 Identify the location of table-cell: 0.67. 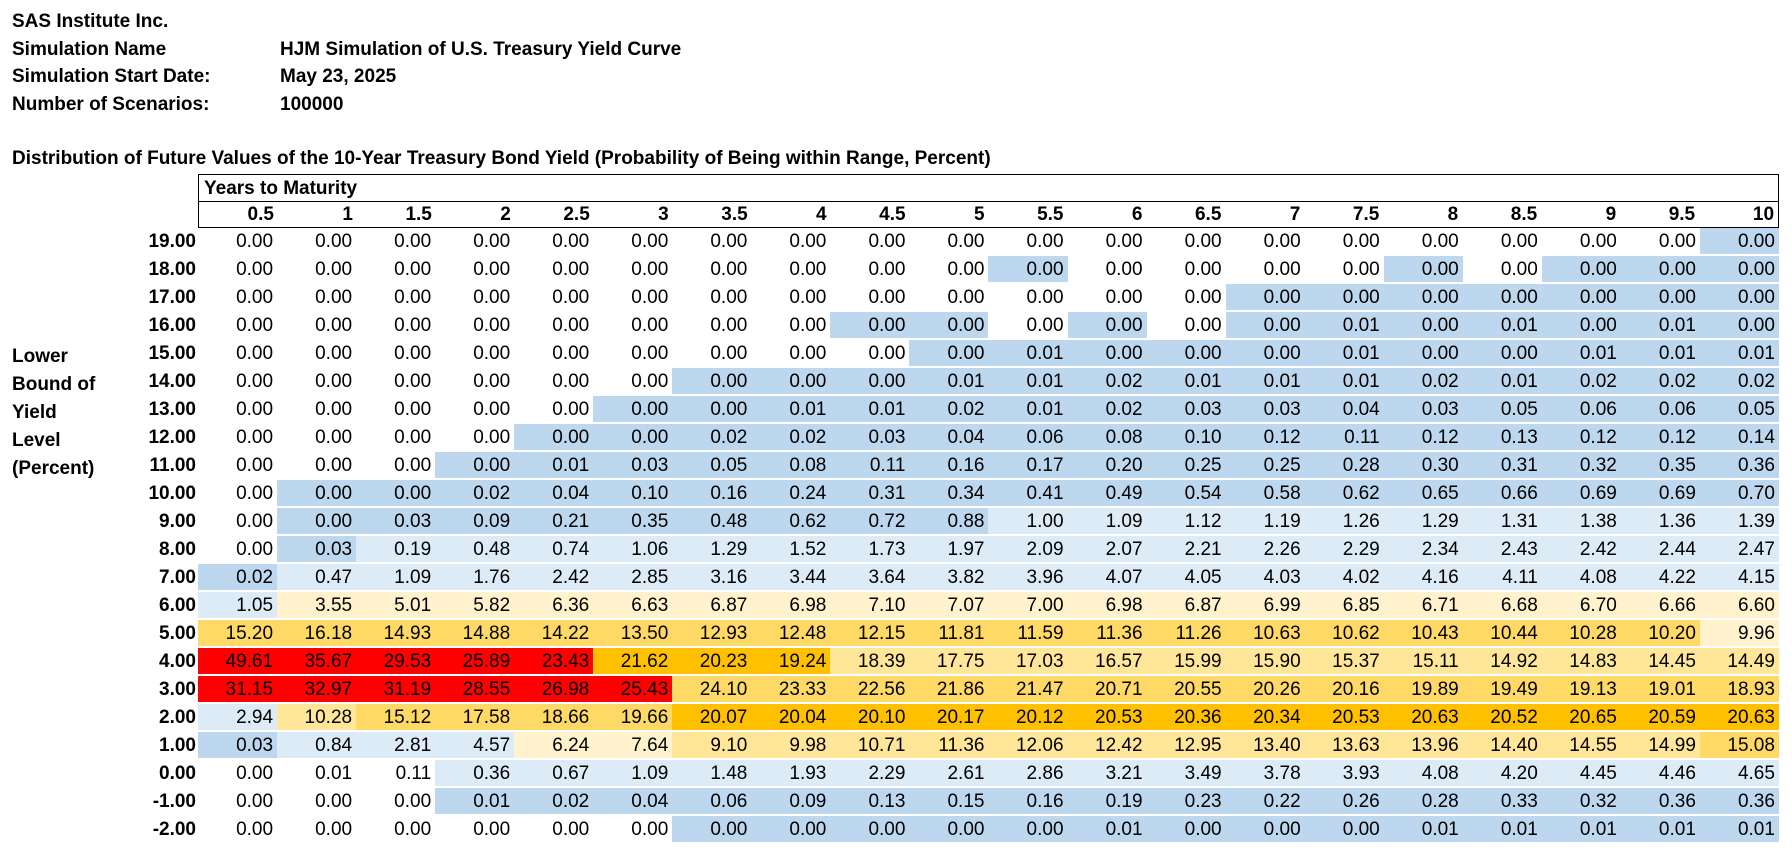
(554, 773).